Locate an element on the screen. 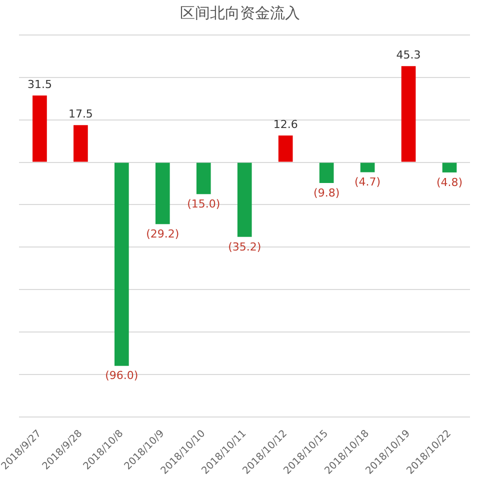 The width and height of the screenshot is (480, 480). data-label: 31.5 is located at coordinates (39, 84).